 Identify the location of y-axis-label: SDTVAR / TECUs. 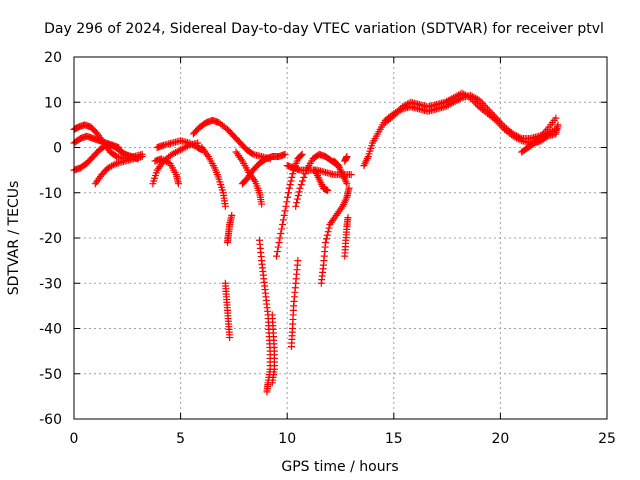
(14, 238).